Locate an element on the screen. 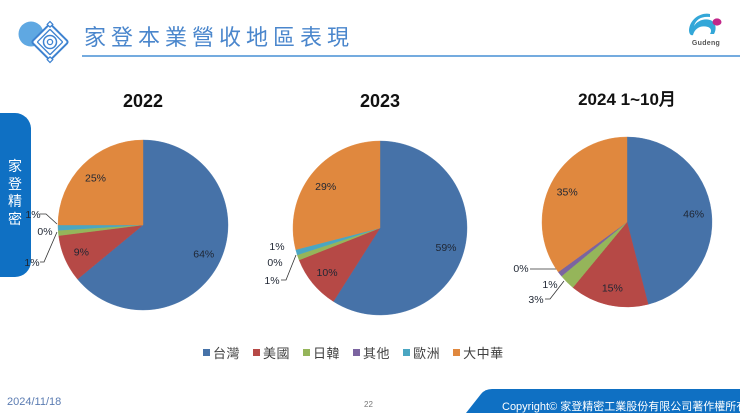  legend-label: 其他 is located at coordinates (377, 353).